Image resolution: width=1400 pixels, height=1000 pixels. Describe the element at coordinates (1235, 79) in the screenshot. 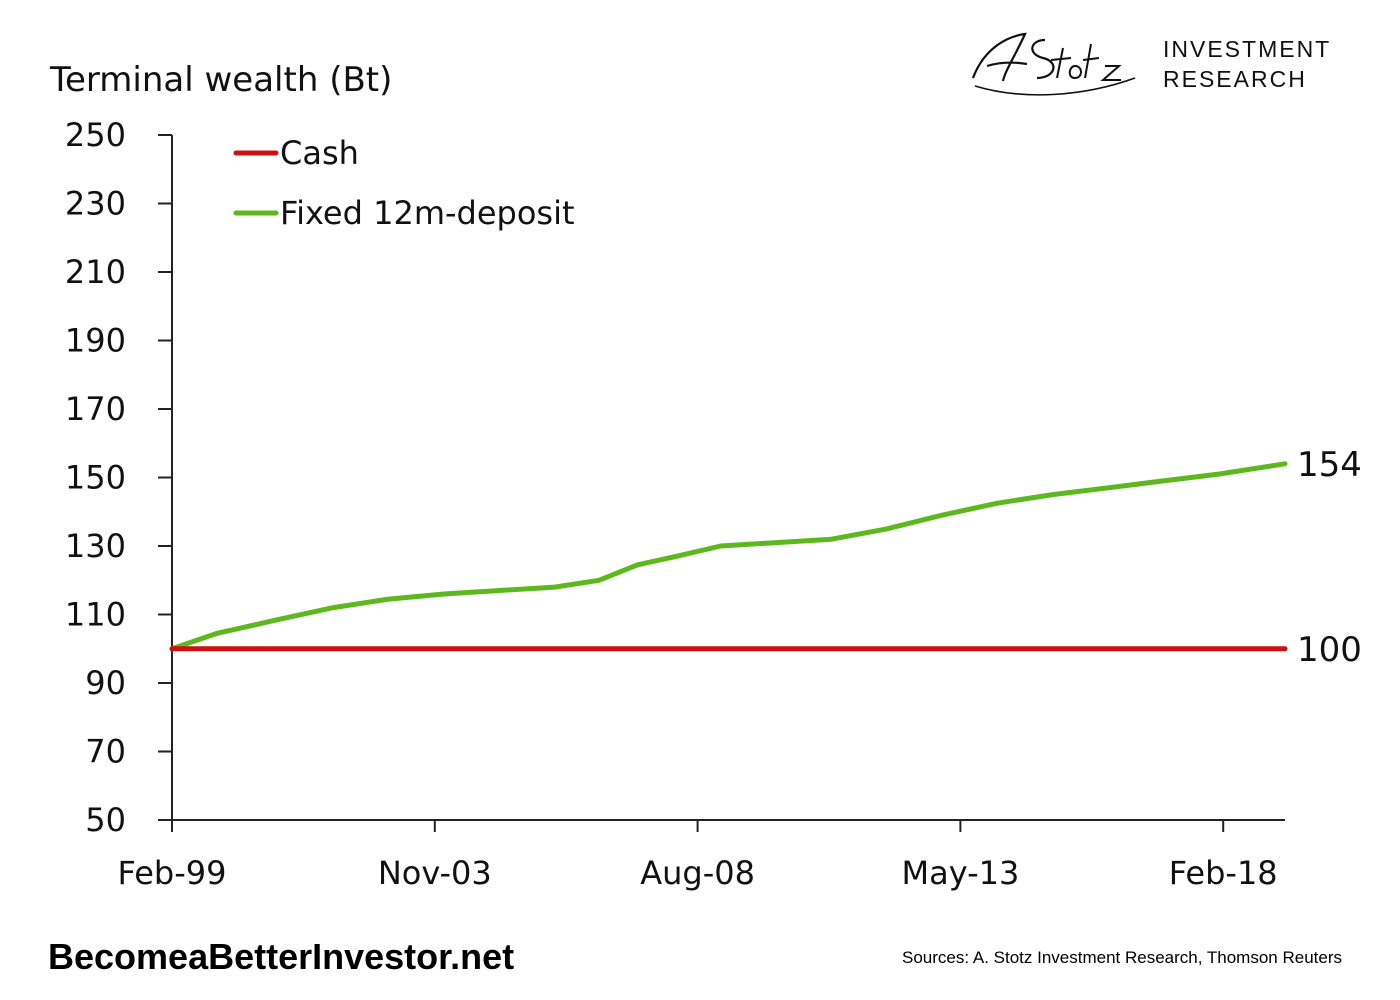

I see `logo-text-research: RESEARCH` at that location.